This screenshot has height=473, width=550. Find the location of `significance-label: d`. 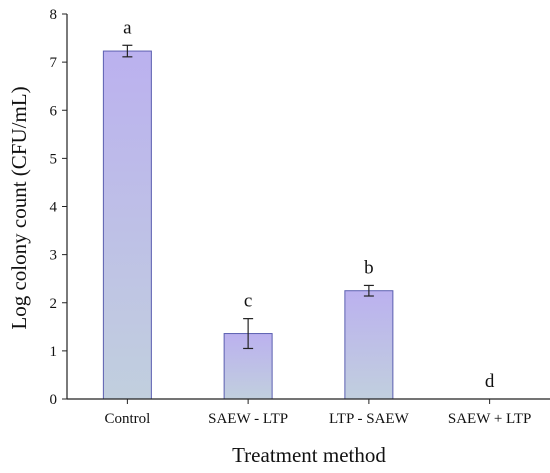

significance-label: d is located at coordinates (490, 381).